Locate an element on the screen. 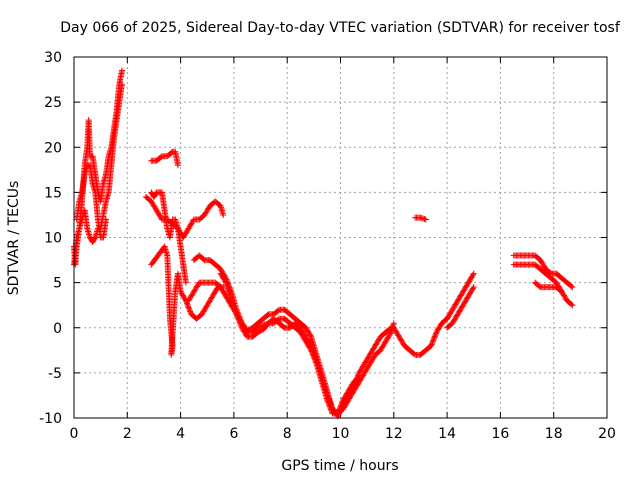 This screenshot has width=640, height=480. y-tick-label: 20 is located at coordinates (53, 148).